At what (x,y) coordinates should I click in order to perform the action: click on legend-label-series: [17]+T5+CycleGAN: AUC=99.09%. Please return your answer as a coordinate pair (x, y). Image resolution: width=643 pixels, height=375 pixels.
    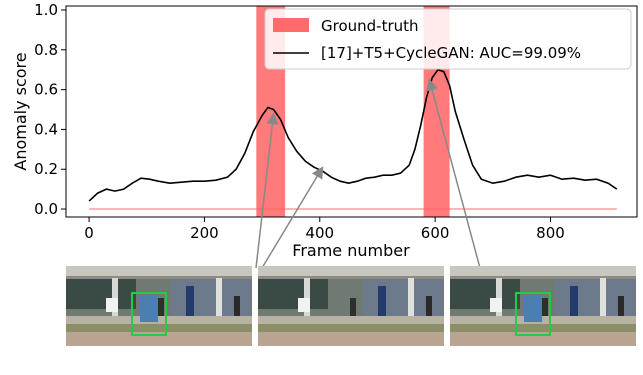
    Looking at the image, I should click on (451, 53).